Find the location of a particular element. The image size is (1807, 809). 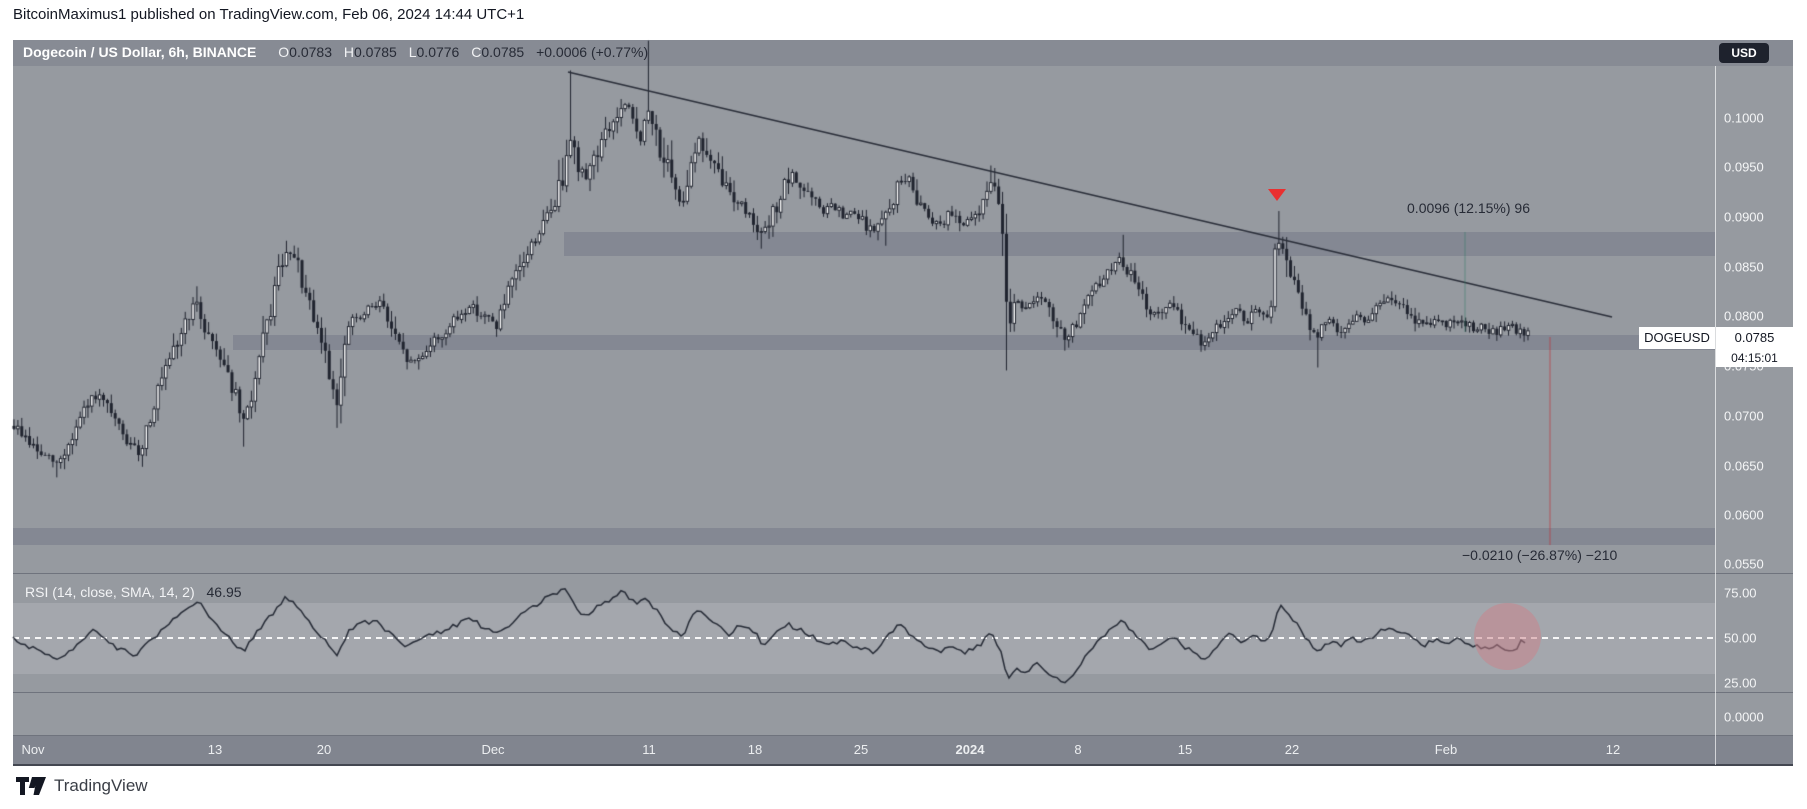

rsi-axis-label: 0.0000 is located at coordinates (1744, 717).